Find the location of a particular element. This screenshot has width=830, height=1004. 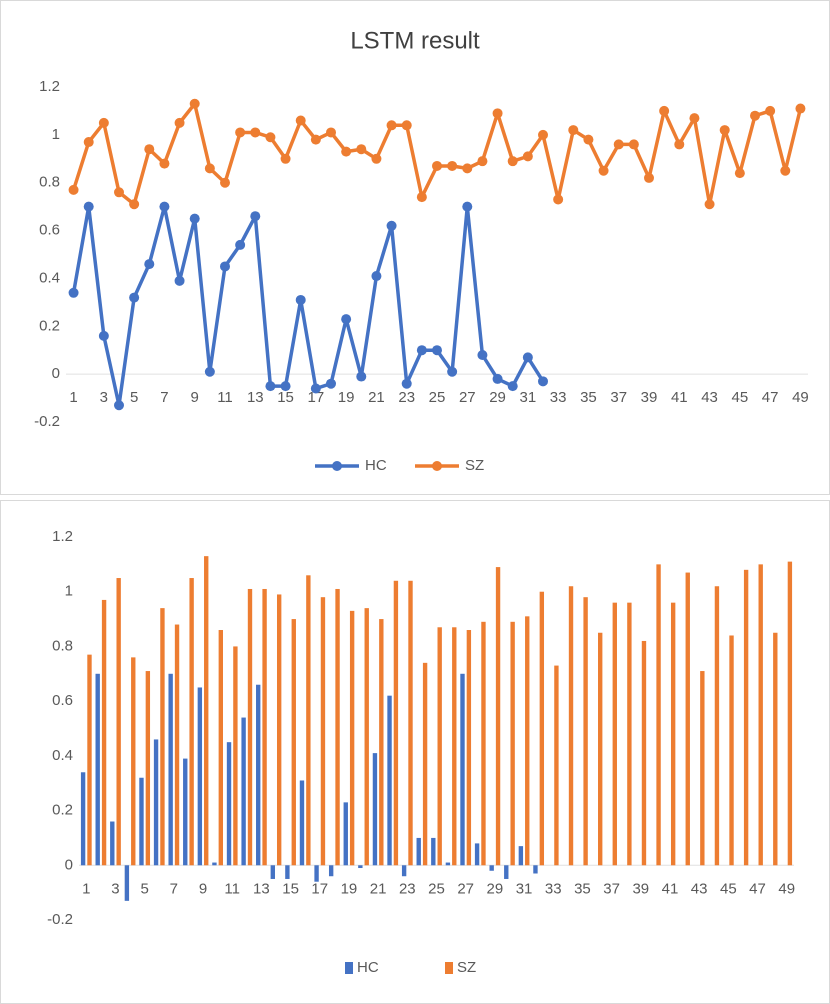

x-tick-label: 7 is located at coordinates (164, 397).